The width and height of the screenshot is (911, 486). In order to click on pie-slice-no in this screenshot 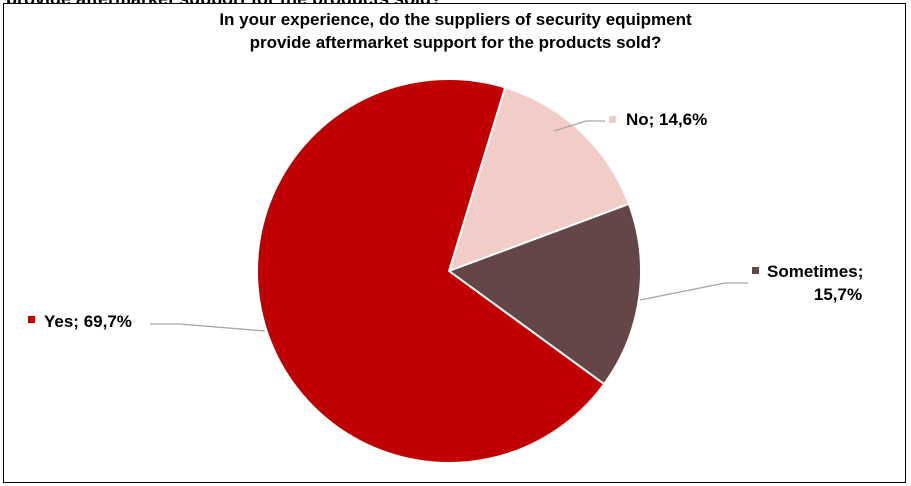, I will do `click(539, 179)`.